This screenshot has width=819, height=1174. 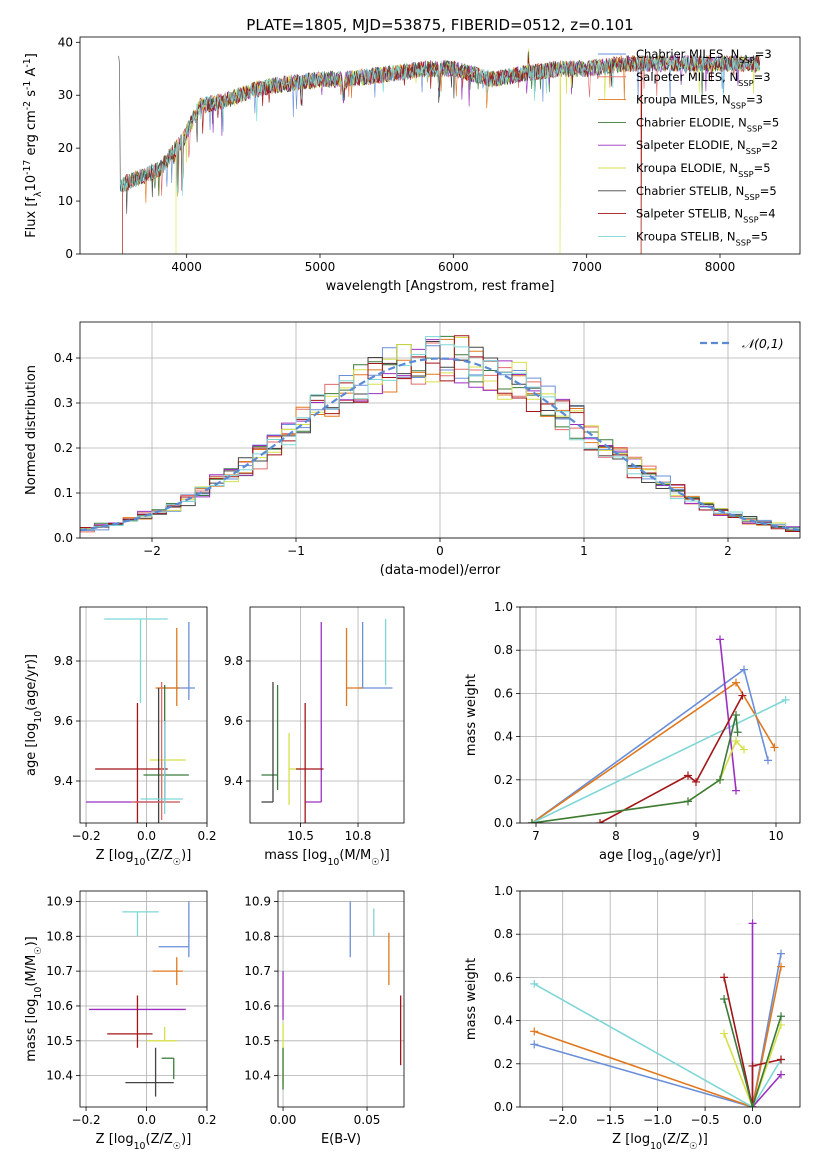 I want to click on x-tick-label: −2, so click(x=152, y=551).